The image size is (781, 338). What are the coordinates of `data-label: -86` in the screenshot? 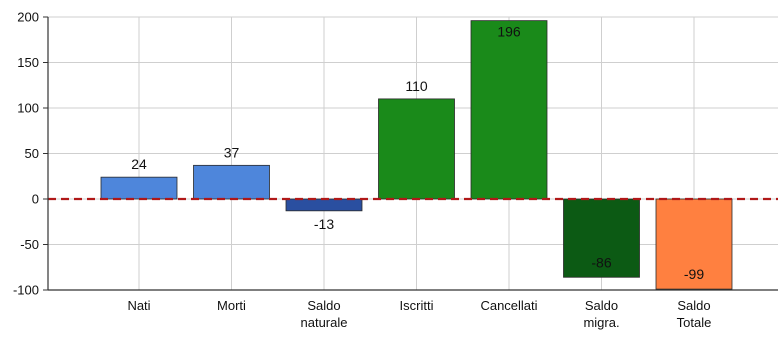 It's located at (601, 262).